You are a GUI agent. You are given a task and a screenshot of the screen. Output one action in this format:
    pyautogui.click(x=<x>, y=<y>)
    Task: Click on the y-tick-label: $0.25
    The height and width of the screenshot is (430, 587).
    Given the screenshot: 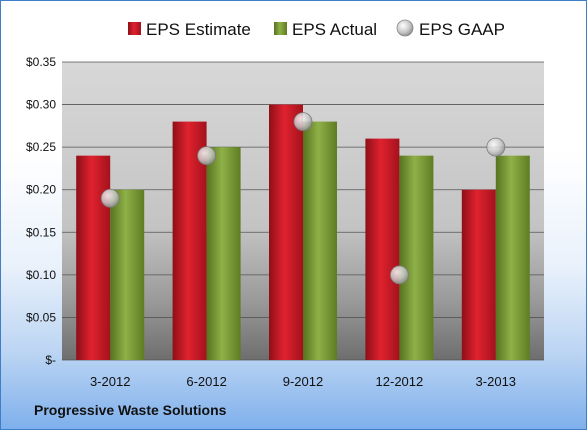 What is the action you would take?
    pyautogui.click(x=41, y=147)
    